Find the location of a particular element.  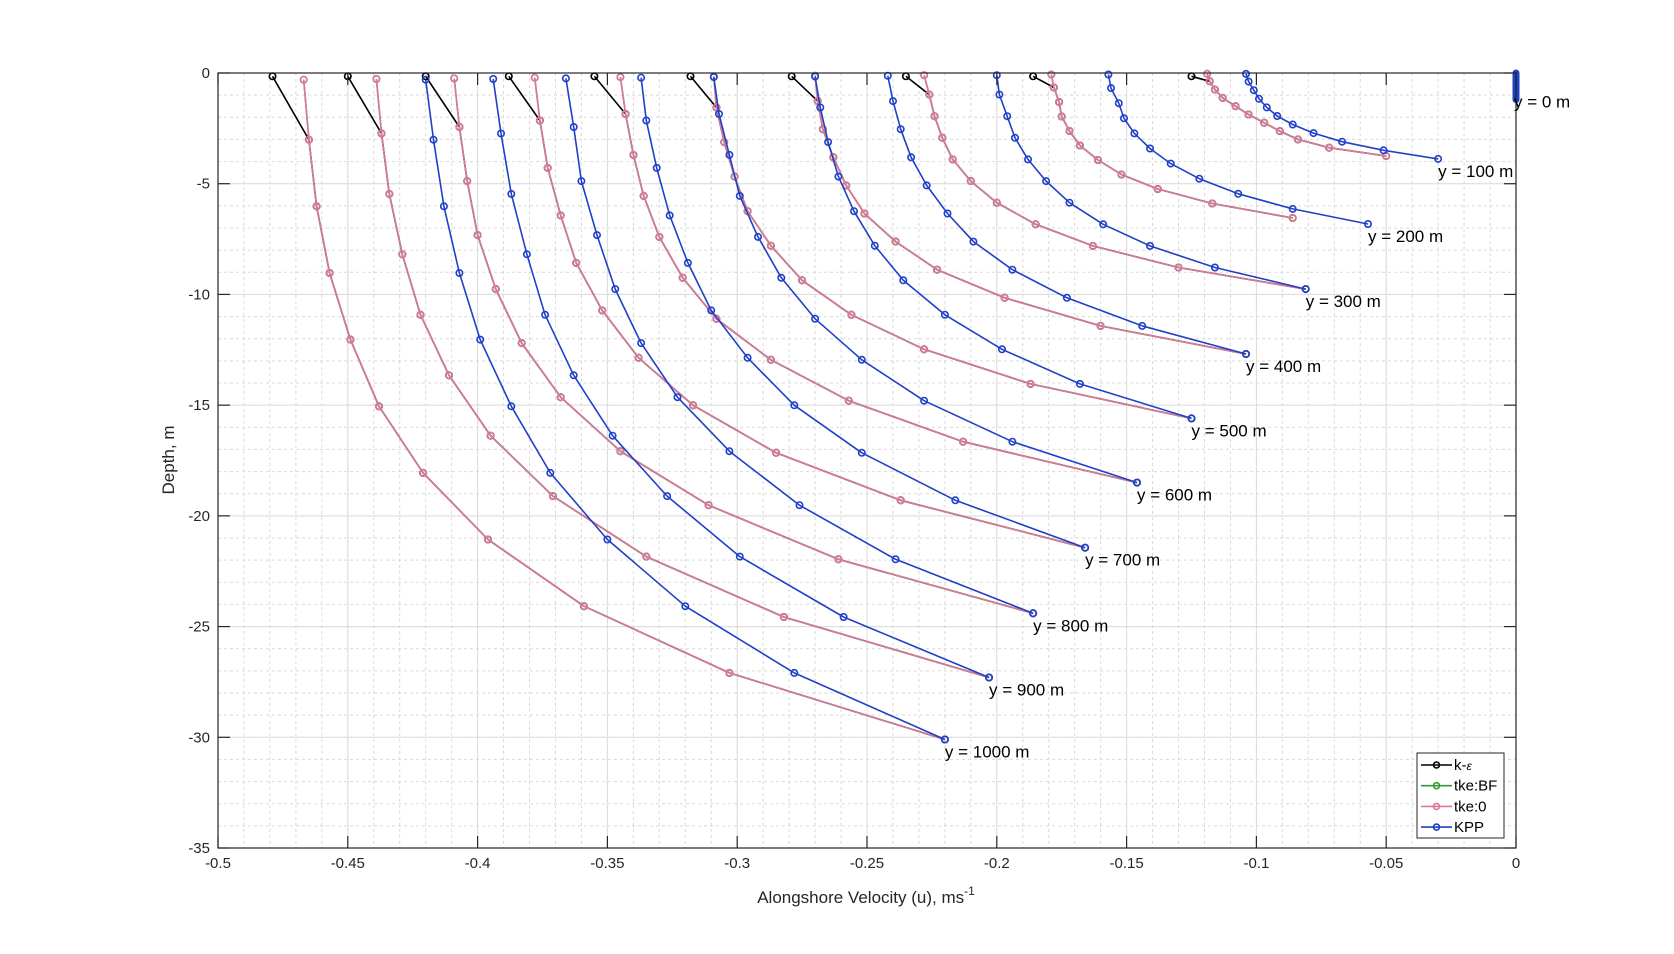

x-tick-label: -0.3 is located at coordinates (737, 863).